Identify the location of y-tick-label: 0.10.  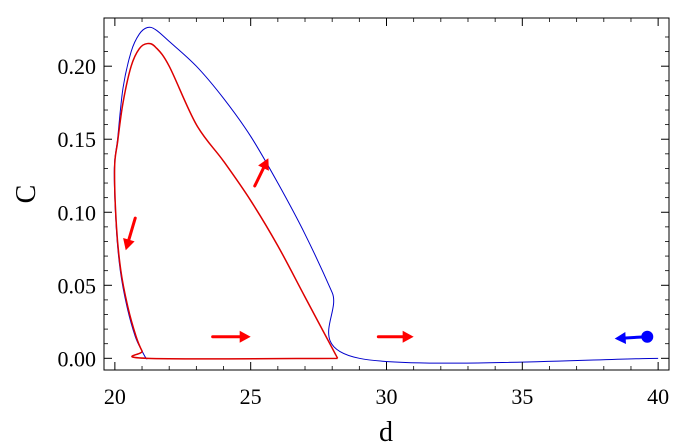
(77, 212).